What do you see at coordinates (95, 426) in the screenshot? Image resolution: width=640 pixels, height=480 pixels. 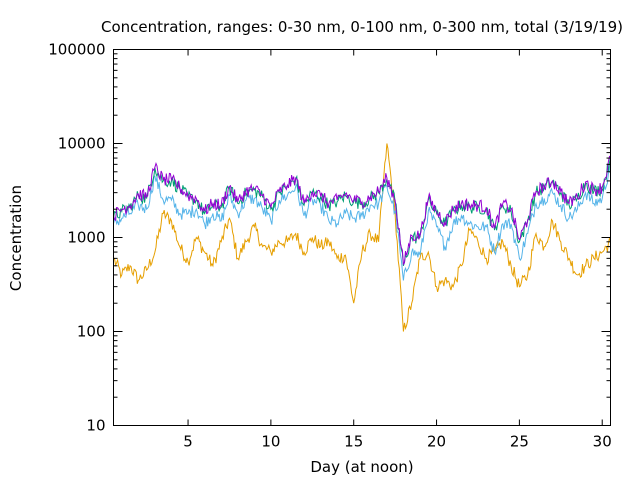 I see `y-tick-label: 10` at bounding box center [95, 426].